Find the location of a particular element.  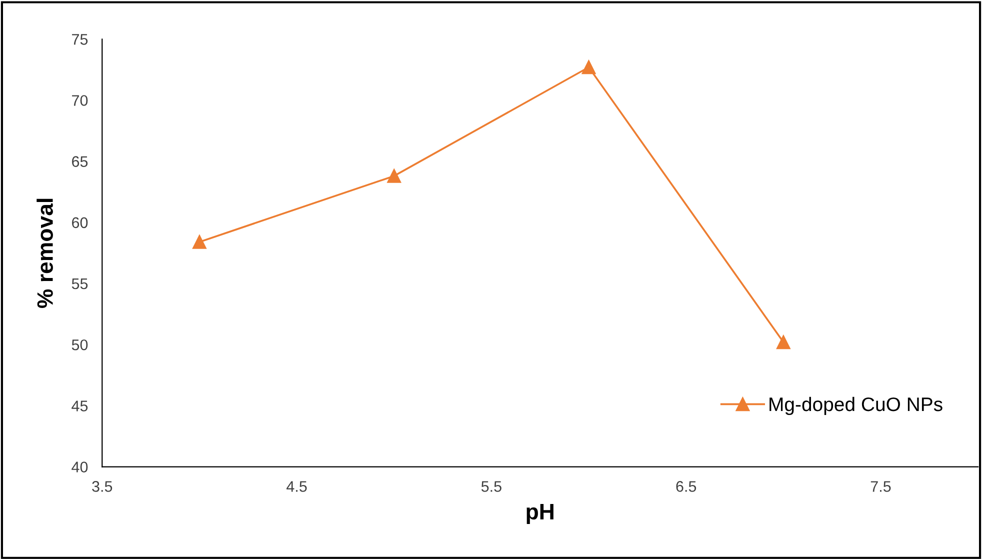

y-tick-label: 55 is located at coordinates (80, 284).